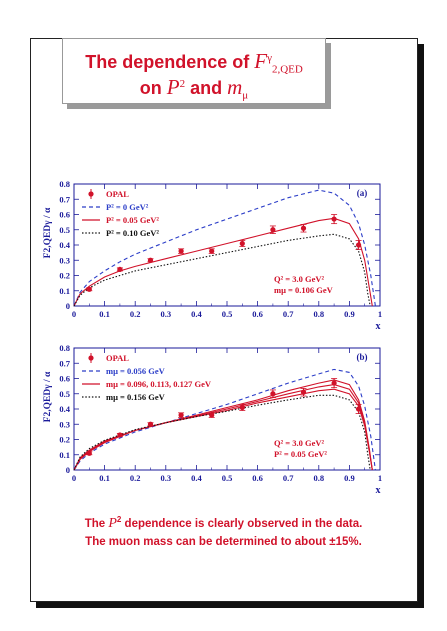 The height and width of the screenshot is (631, 447). Describe the element at coordinates (132, 220) in the screenshot. I see `legend-label: P² = 0.05 GeV²` at that location.